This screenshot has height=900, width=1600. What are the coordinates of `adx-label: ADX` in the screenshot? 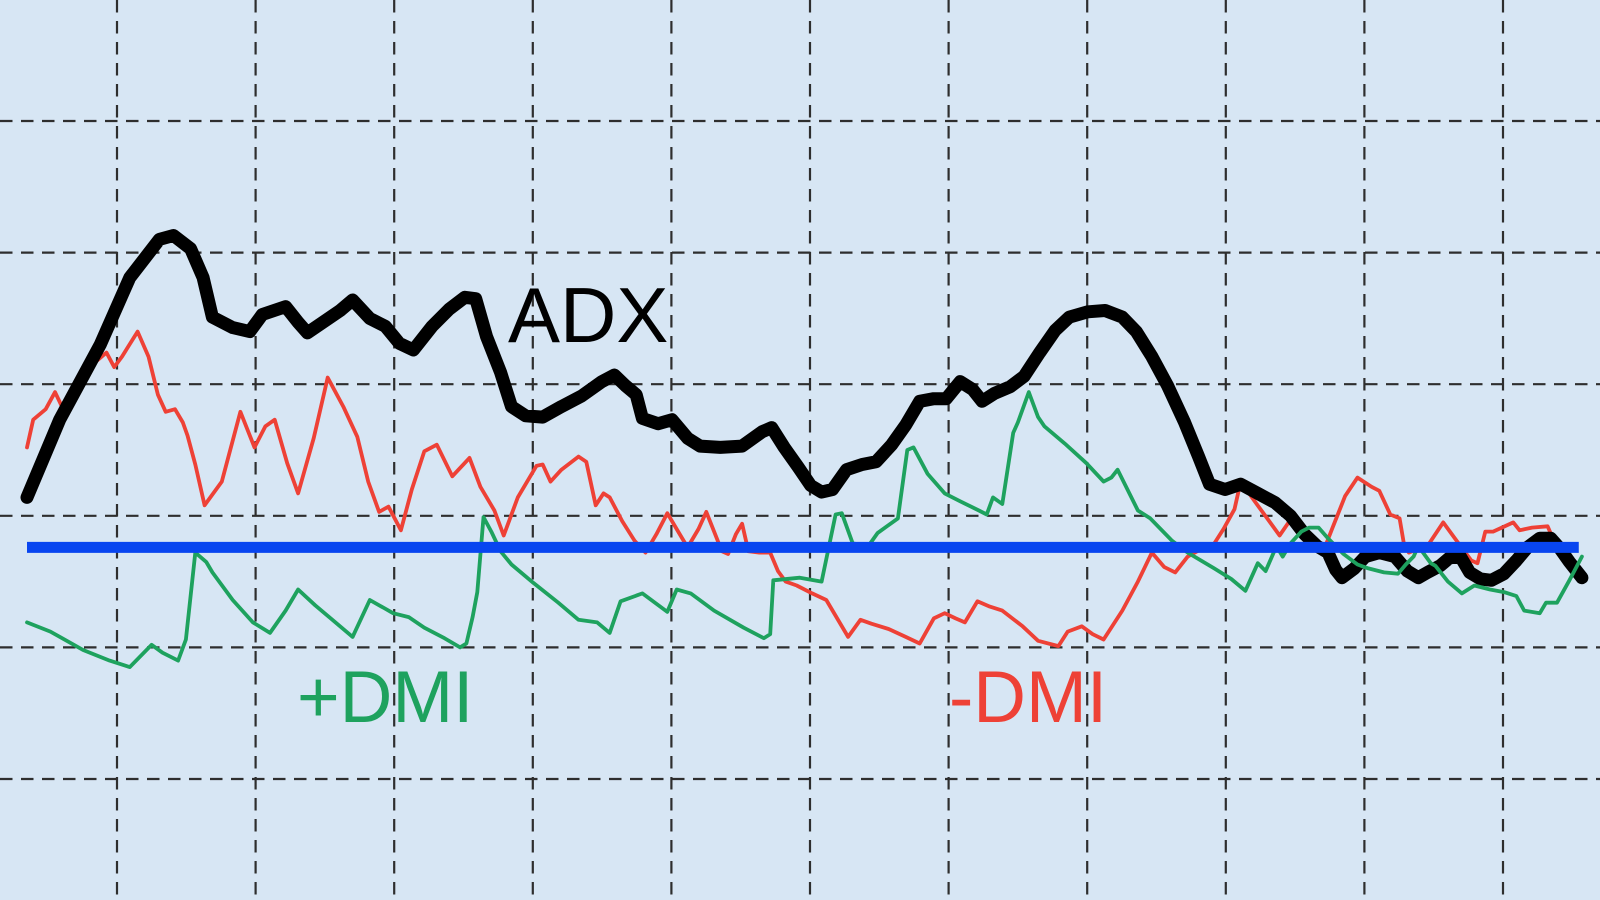 It's located at (588, 315).